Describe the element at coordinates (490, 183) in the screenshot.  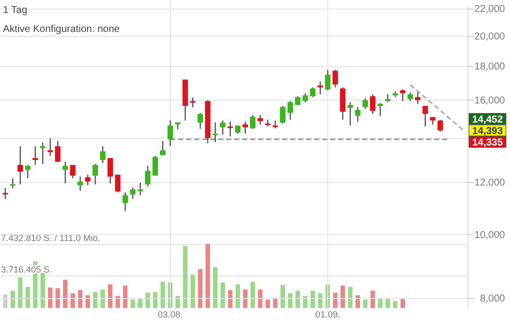
I see `y-tick-label: 12,000` at that location.